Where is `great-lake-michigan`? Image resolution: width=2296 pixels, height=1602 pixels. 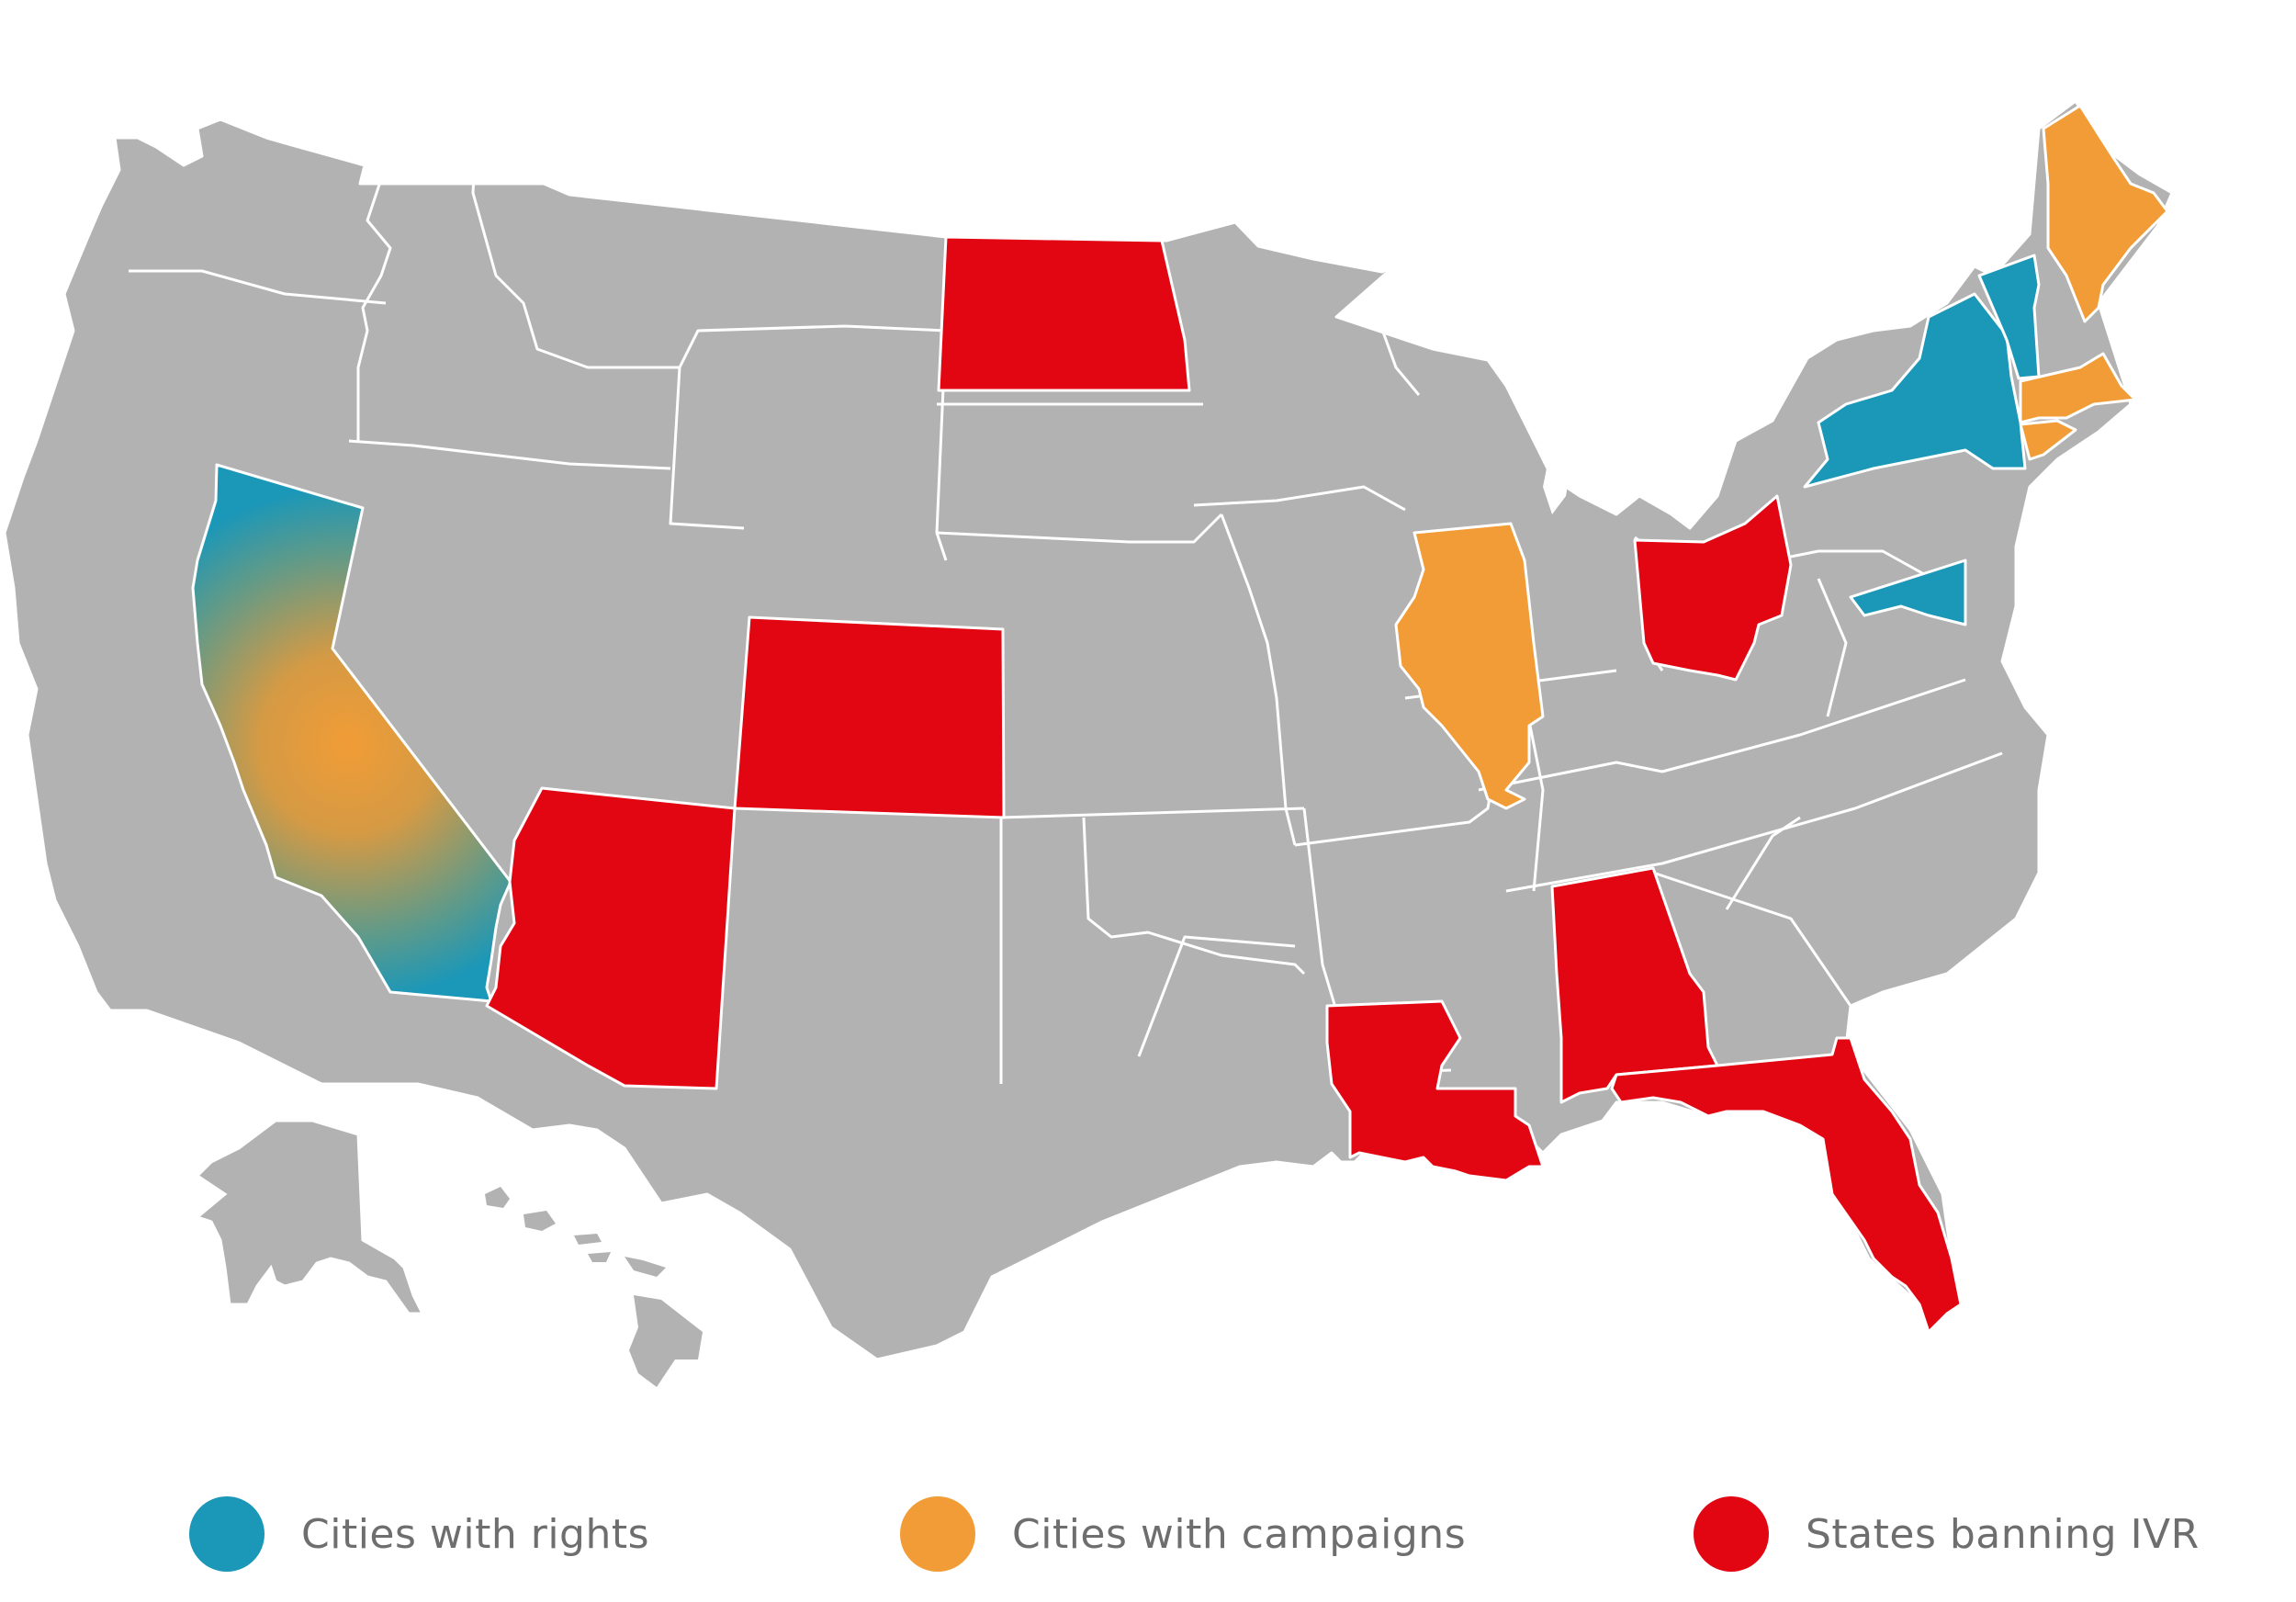 great-lake-michigan is located at coordinates (1559, 450).